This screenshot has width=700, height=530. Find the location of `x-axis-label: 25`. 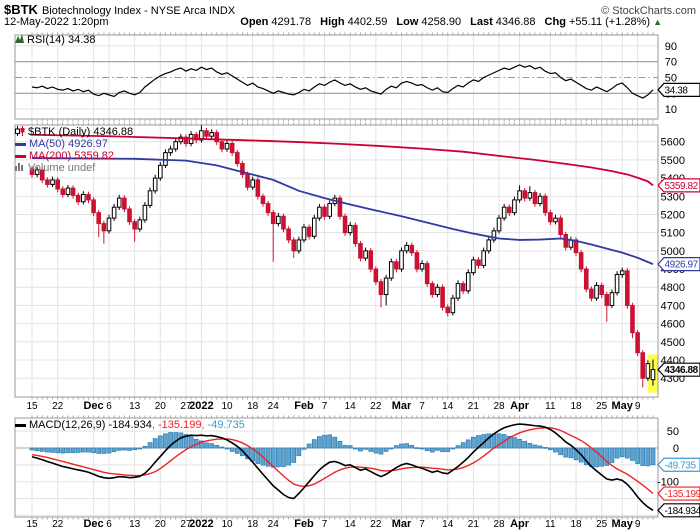

x-axis-label: 25 is located at coordinates (602, 524).